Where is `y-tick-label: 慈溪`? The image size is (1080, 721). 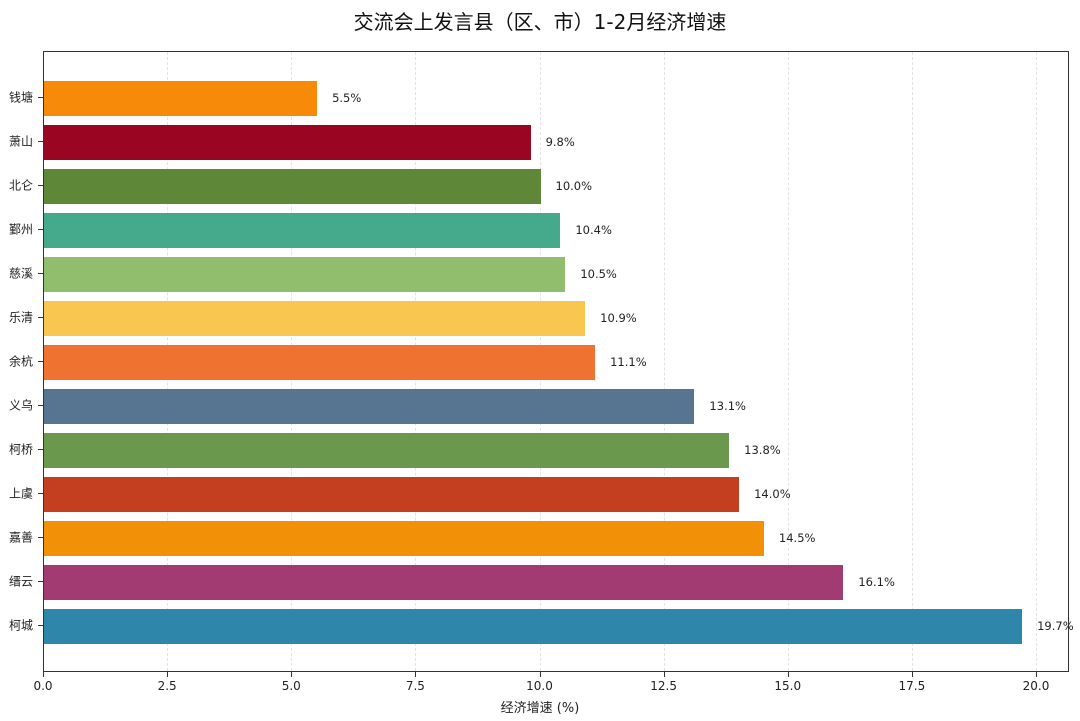
y-tick-label: 慈溪 is located at coordinates (21, 273).